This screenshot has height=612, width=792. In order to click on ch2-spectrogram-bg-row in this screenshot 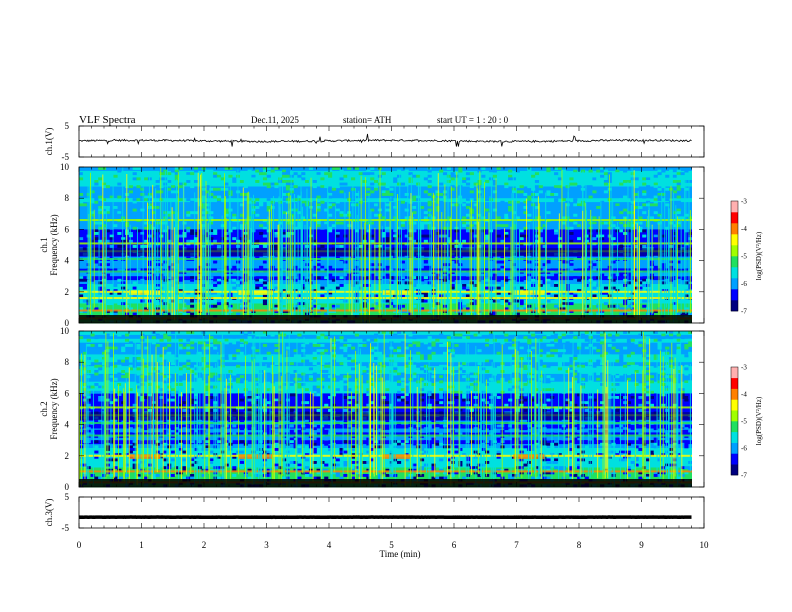, I will do `click(385, 384)`.